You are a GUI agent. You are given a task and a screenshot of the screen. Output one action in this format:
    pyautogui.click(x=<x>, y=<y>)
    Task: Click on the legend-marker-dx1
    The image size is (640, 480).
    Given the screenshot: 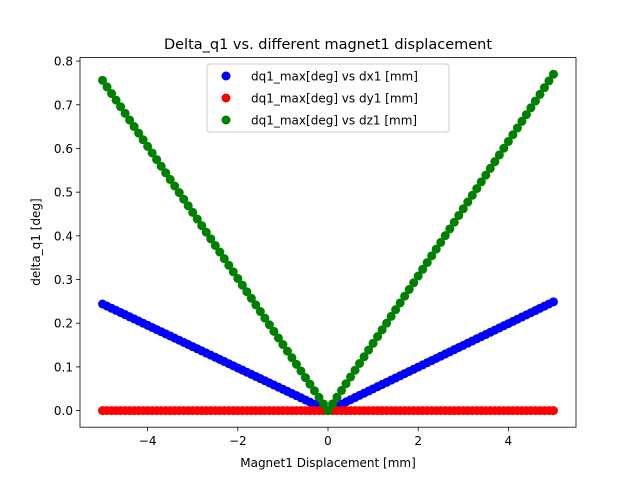 What is the action you would take?
    pyautogui.click(x=226, y=76)
    